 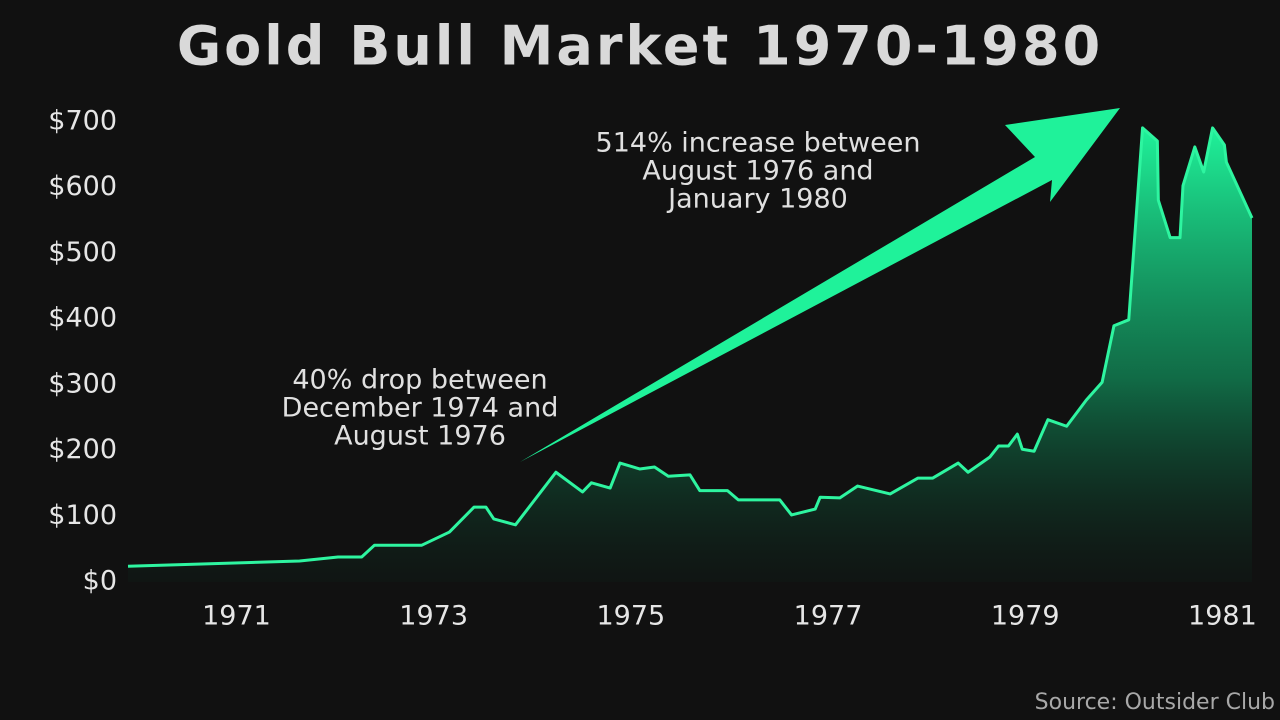 What do you see at coordinates (758, 143) in the screenshot?
I see `annotation: 514% increase between` at bounding box center [758, 143].